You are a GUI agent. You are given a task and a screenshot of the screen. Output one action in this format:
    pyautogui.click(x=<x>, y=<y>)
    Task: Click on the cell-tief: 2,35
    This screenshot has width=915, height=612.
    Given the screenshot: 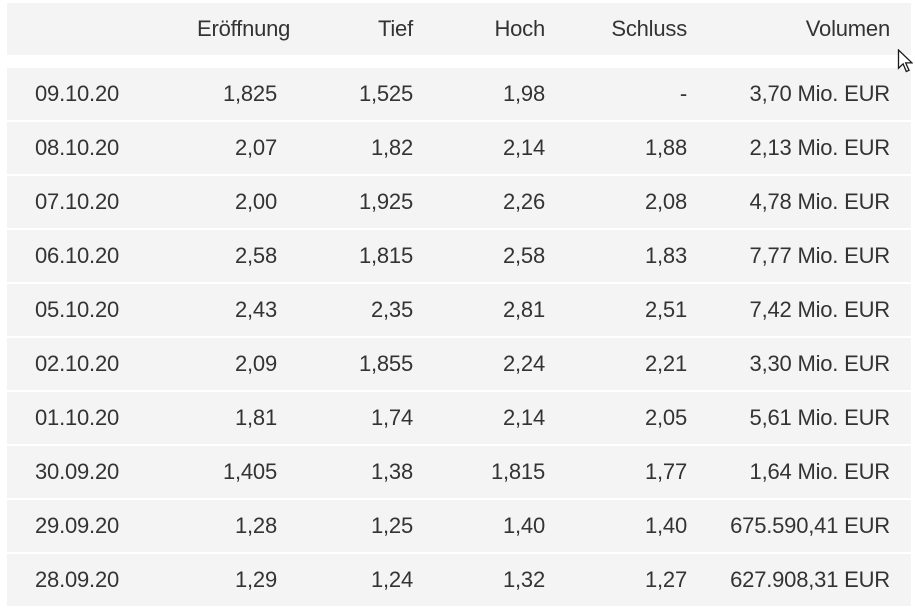 What is the action you would take?
    pyautogui.click(x=391, y=309)
    